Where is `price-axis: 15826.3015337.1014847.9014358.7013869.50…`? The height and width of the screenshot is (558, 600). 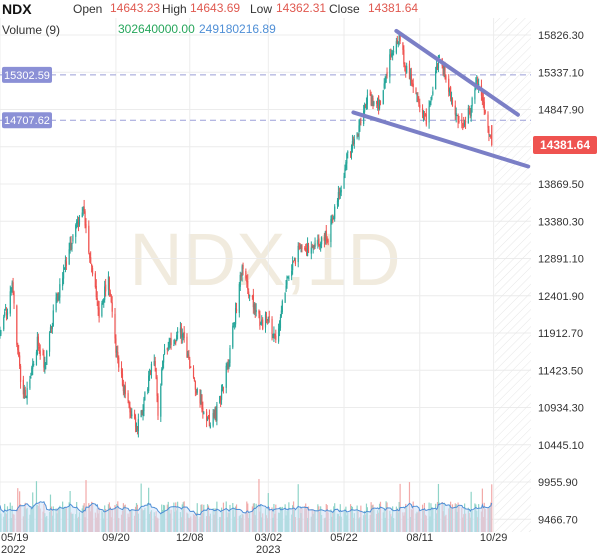
price-axis: 15826.3015337.1014847.9014358.7013869.50… is located at coordinates (565, 278).